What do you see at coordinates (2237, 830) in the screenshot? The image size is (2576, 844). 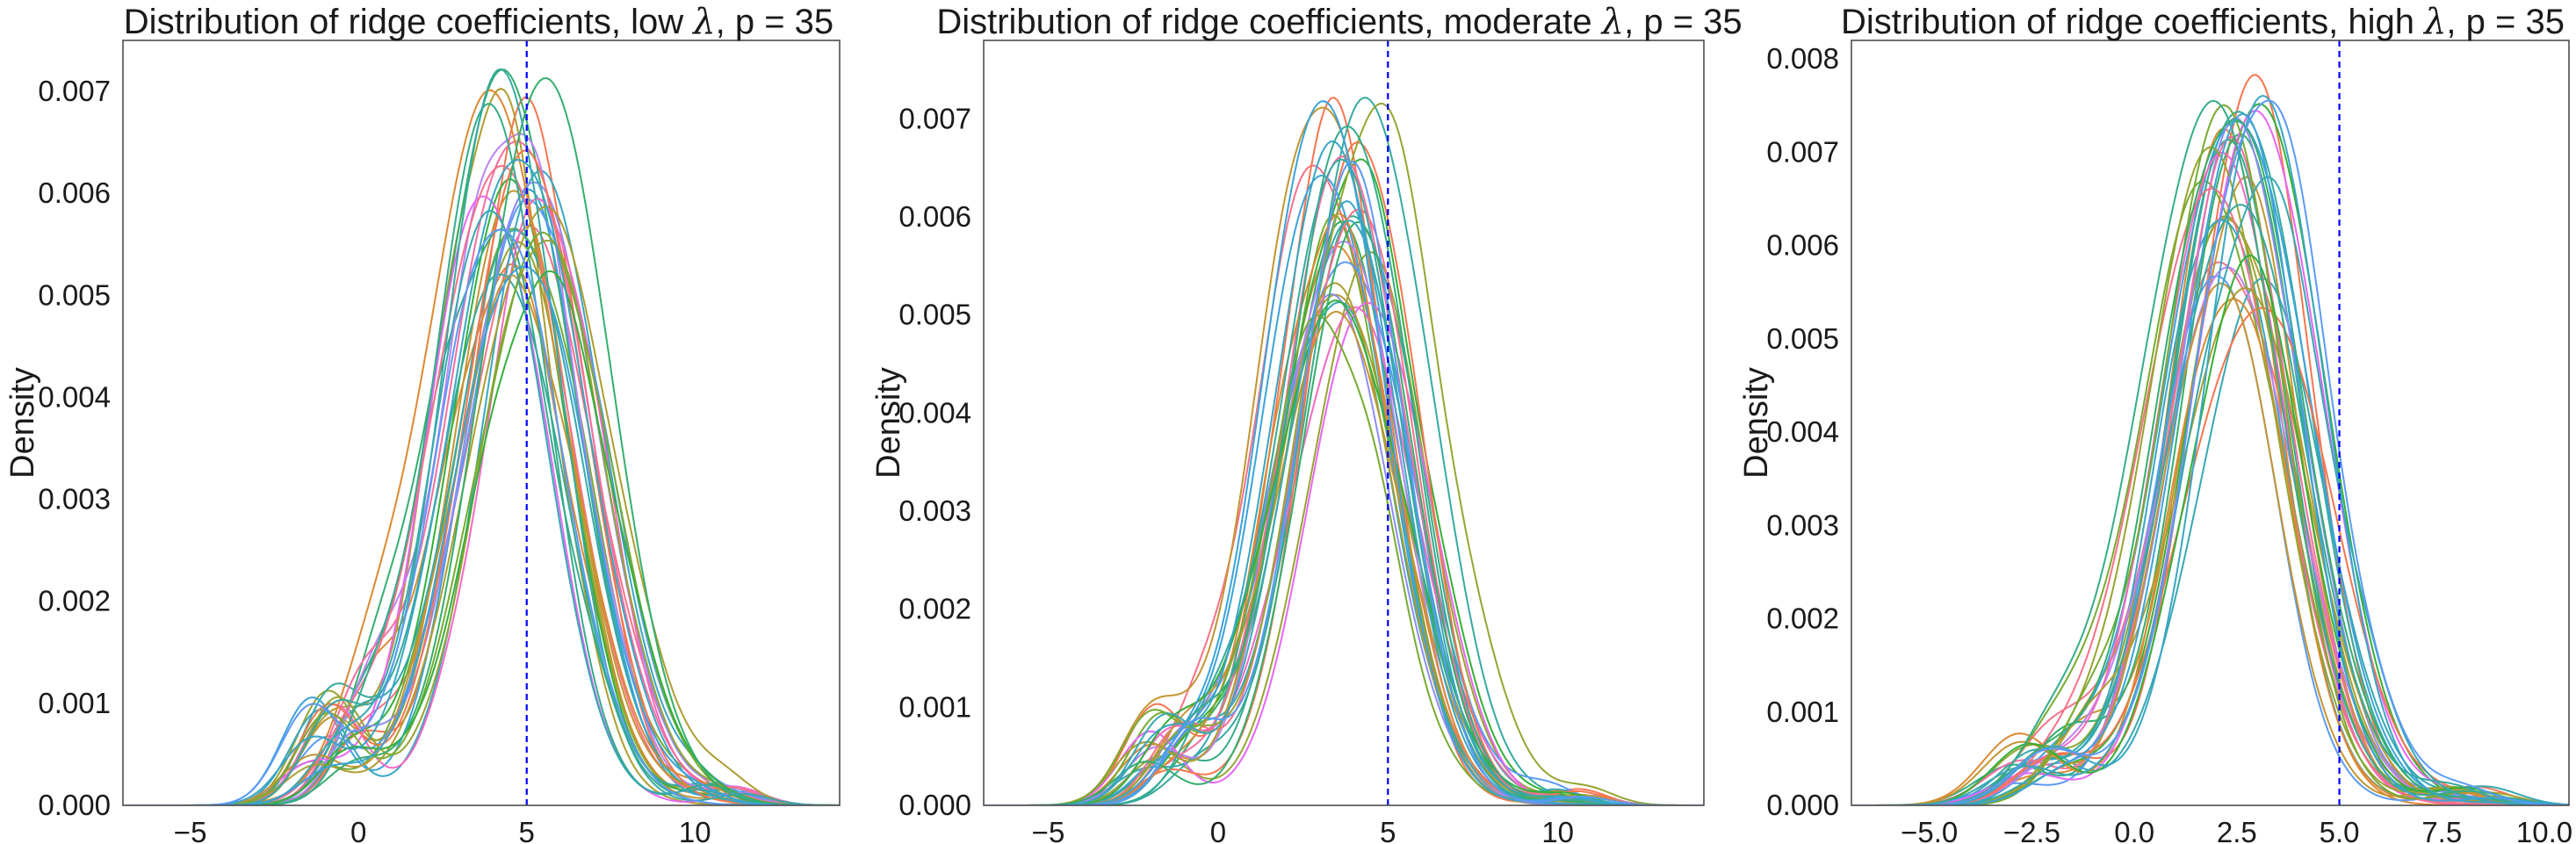 I see `x-tick-label: 2.5` at bounding box center [2237, 830].